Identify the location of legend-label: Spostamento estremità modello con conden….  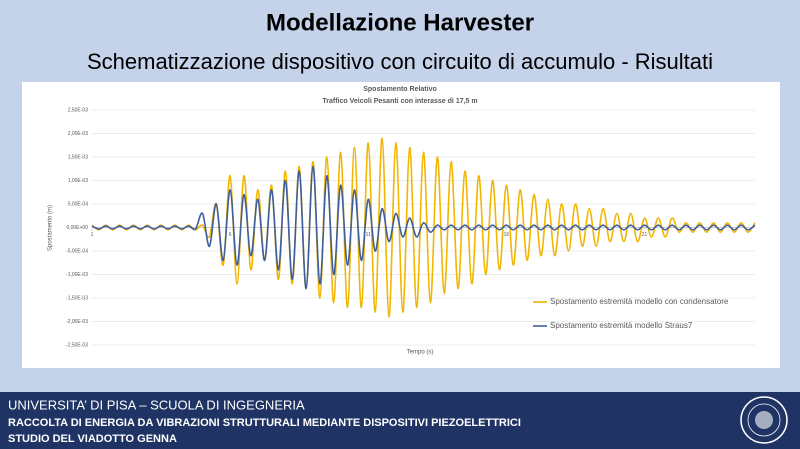
(639, 301).